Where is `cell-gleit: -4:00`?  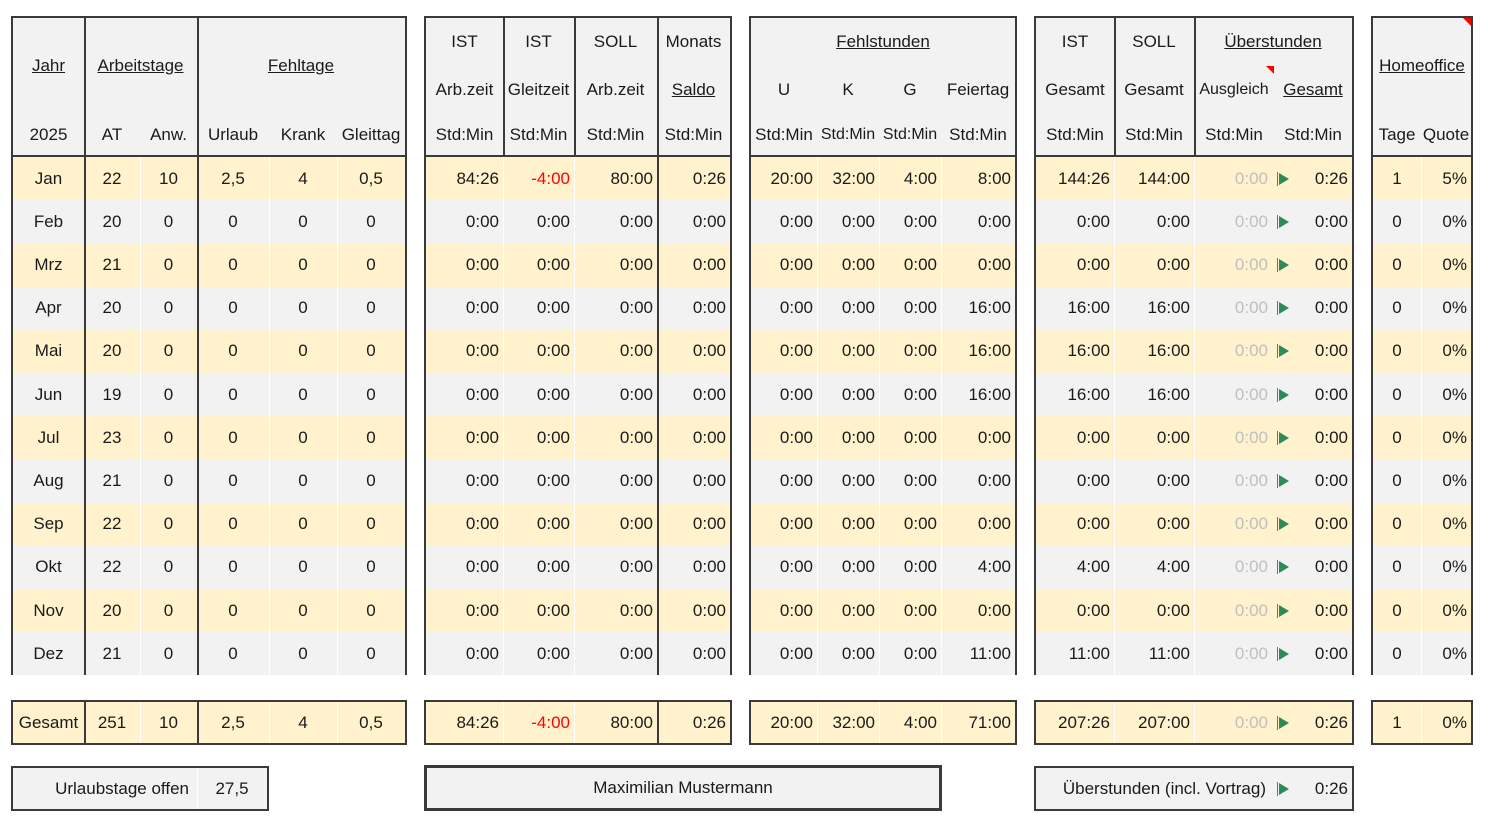 cell-gleit: -4:00 is located at coordinates (550, 178).